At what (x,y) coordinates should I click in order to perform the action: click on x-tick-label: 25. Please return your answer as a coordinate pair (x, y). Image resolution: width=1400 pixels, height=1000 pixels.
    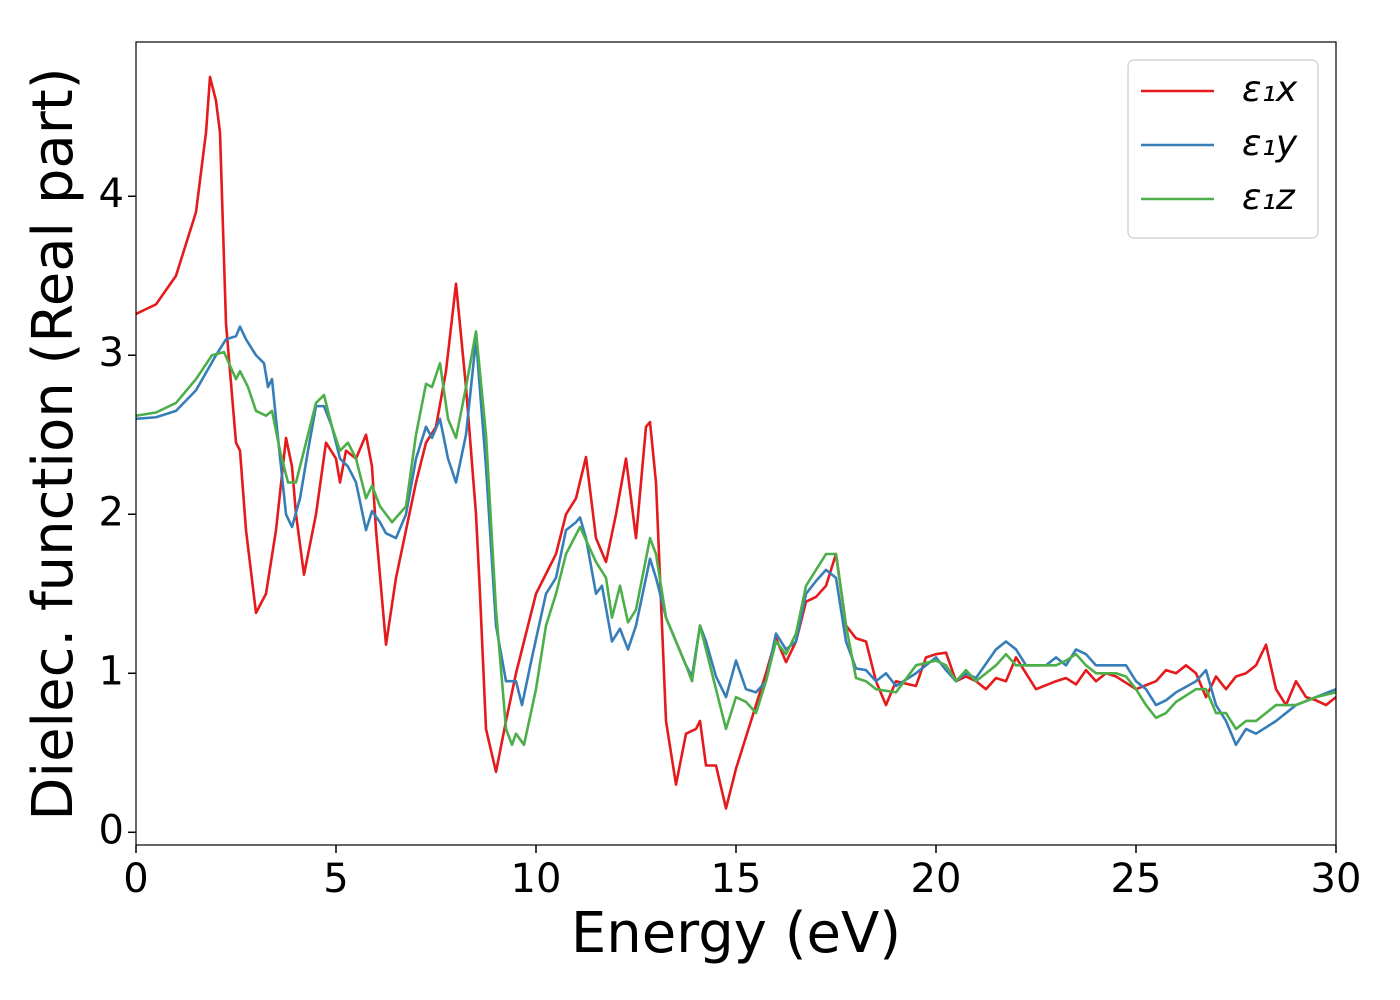
    Looking at the image, I should click on (1136, 879).